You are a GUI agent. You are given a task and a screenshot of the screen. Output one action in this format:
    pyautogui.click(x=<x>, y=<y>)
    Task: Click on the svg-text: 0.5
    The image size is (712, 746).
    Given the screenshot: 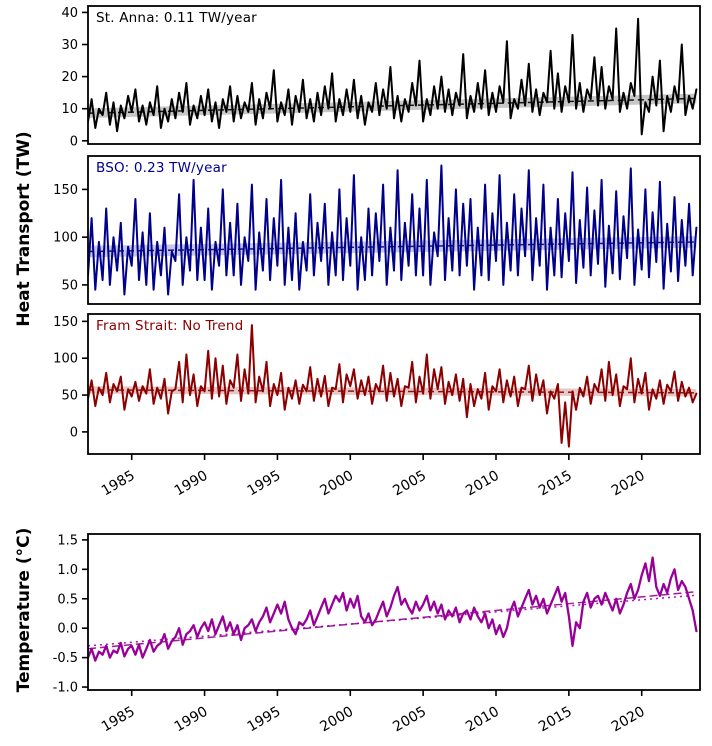 What is the action you would take?
    pyautogui.click(x=67, y=599)
    